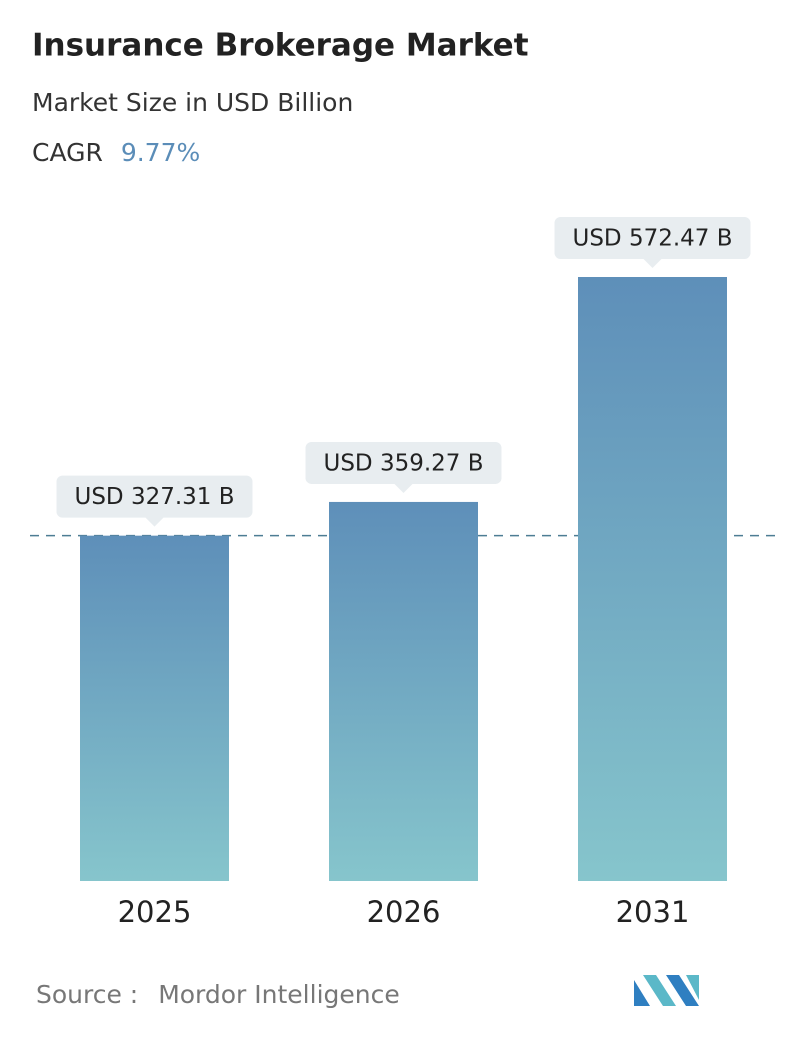 This screenshot has width=796, height=1038. What do you see at coordinates (160, 152) in the screenshot?
I see `cagr-value: 9.77%` at bounding box center [160, 152].